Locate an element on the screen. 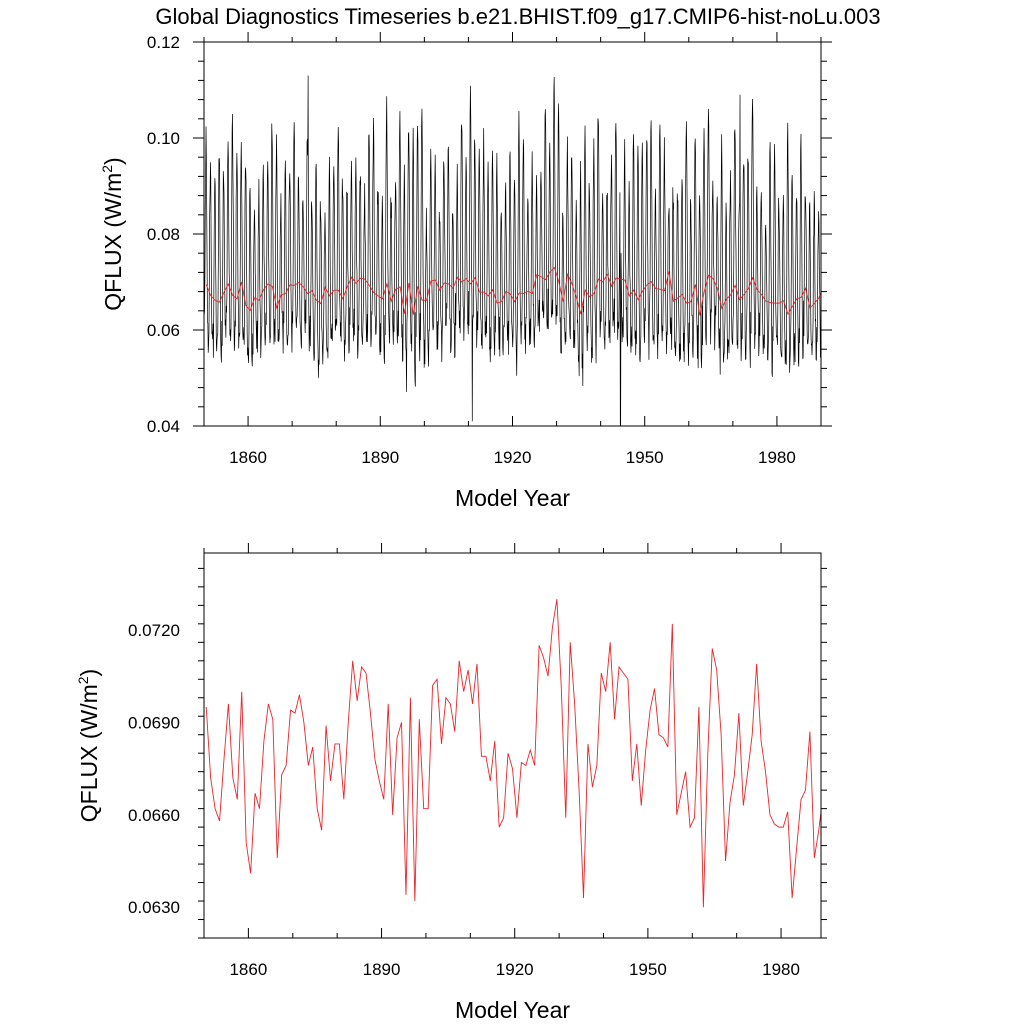 The image size is (1024, 1024). y-tick-label: 0.06 is located at coordinates (163, 330).